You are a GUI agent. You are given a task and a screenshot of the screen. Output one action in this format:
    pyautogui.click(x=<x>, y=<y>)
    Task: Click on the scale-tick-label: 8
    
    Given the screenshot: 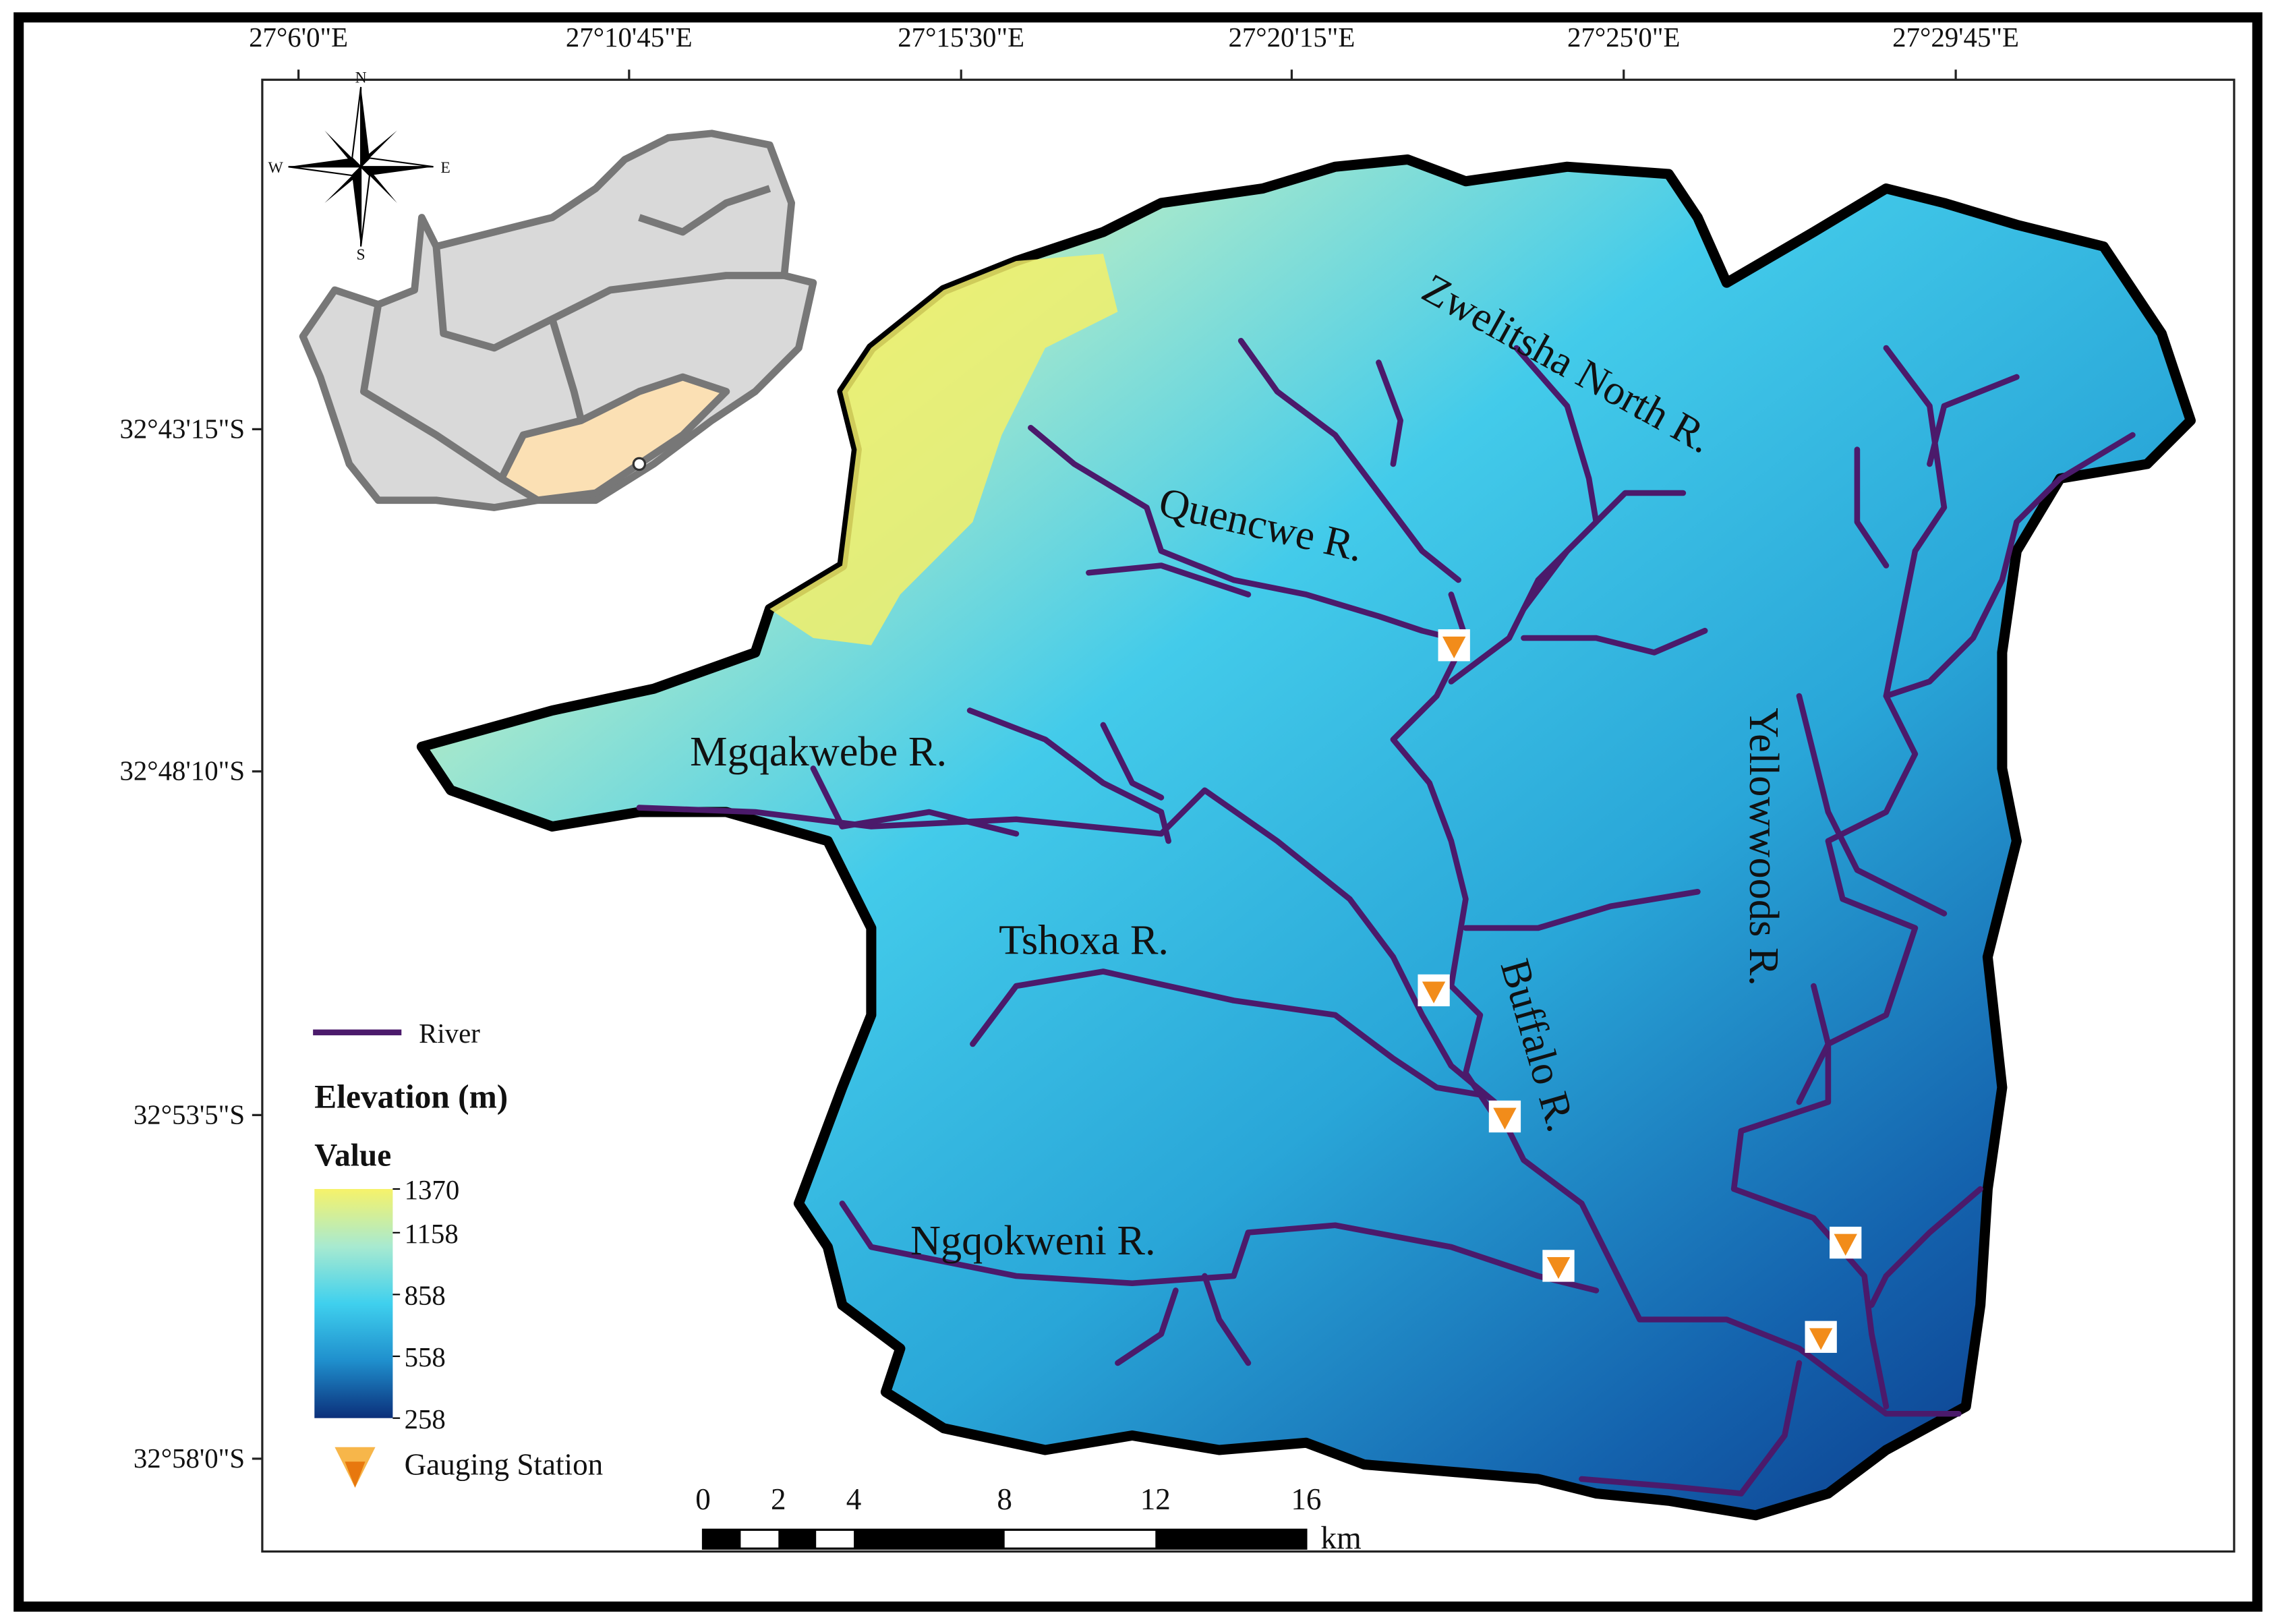 What is the action you would take?
    pyautogui.click(x=1005, y=1499)
    